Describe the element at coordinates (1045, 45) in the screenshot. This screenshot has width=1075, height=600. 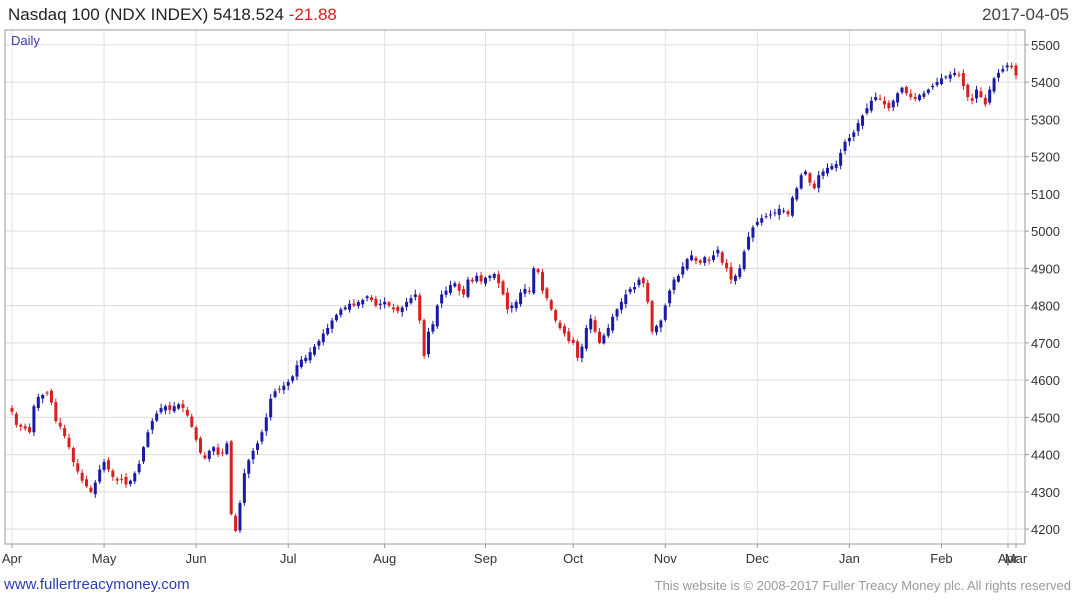
I see `y-tick-label: 5500` at that location.